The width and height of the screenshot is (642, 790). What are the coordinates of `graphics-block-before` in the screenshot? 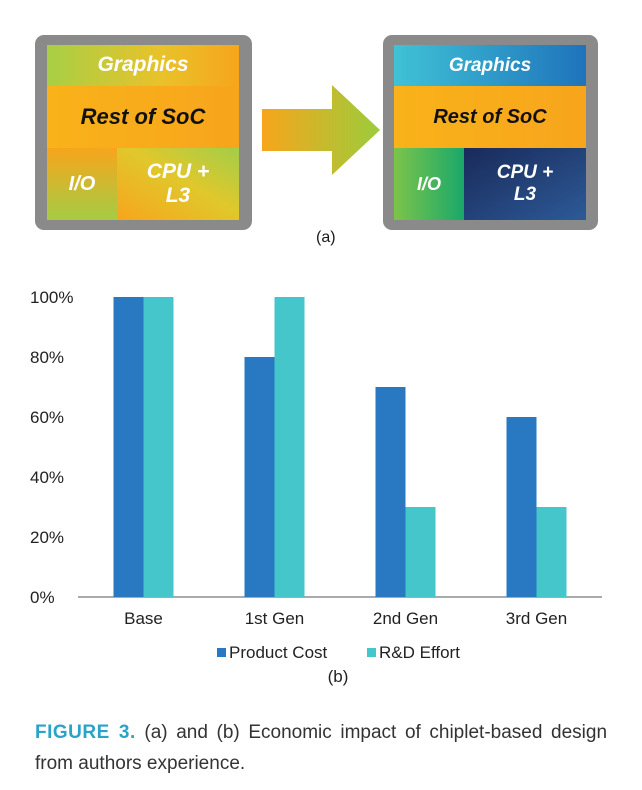 It's located at (143, 65).